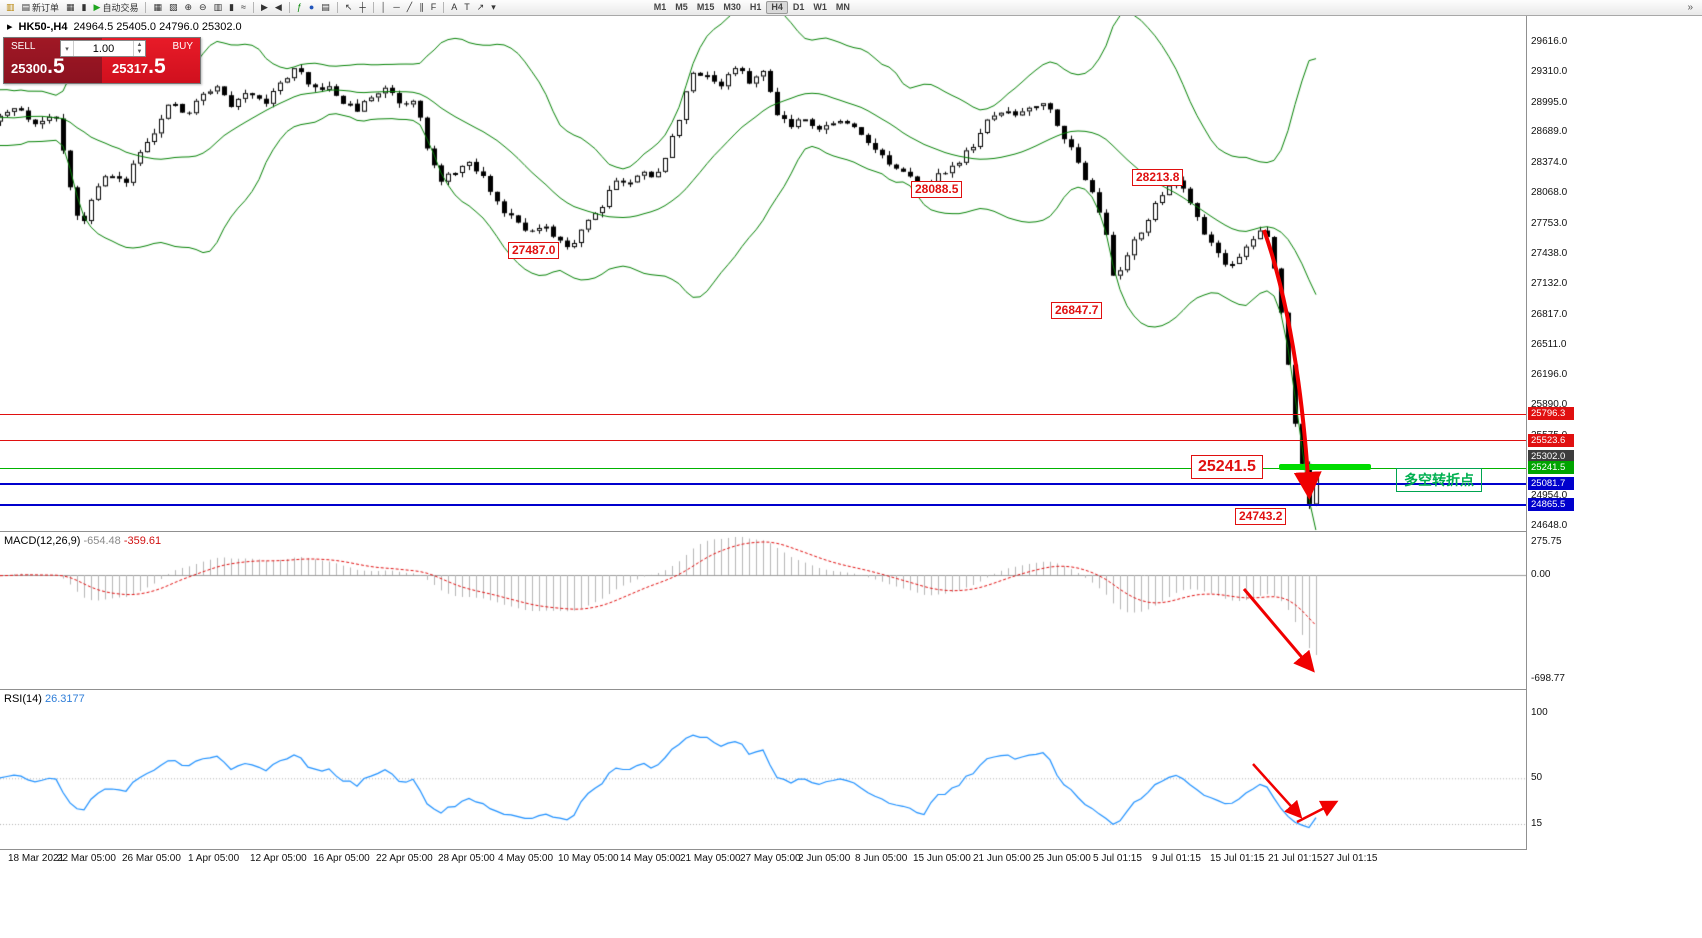 This screenshot has width=1702, height=938. I want to click on volume-spinner: ▲ ▼, so click(139, 48).